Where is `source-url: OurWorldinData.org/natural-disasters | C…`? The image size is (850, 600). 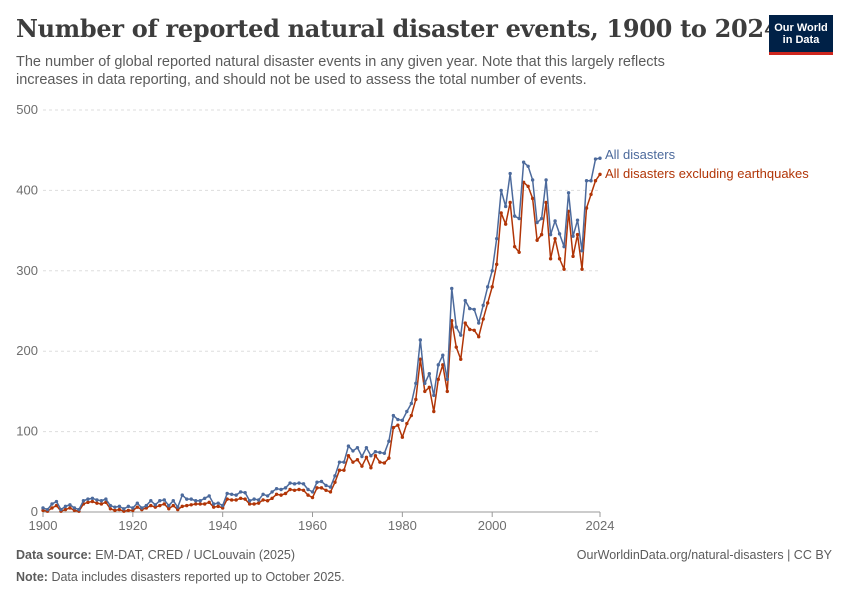
source-url: OurWorldinData.org/natural-disasters | C… is located at coordinates (704, 555).